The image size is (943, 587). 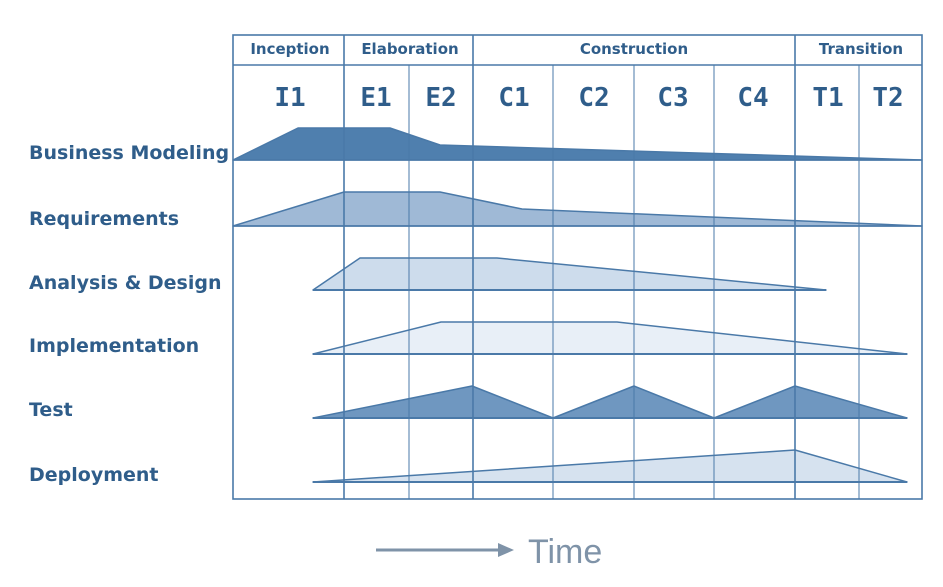 What do you see at coordinates (593, 98) in the screenshot?
I see `iteration-label-c2: C2` at bounding box center [593, 98].